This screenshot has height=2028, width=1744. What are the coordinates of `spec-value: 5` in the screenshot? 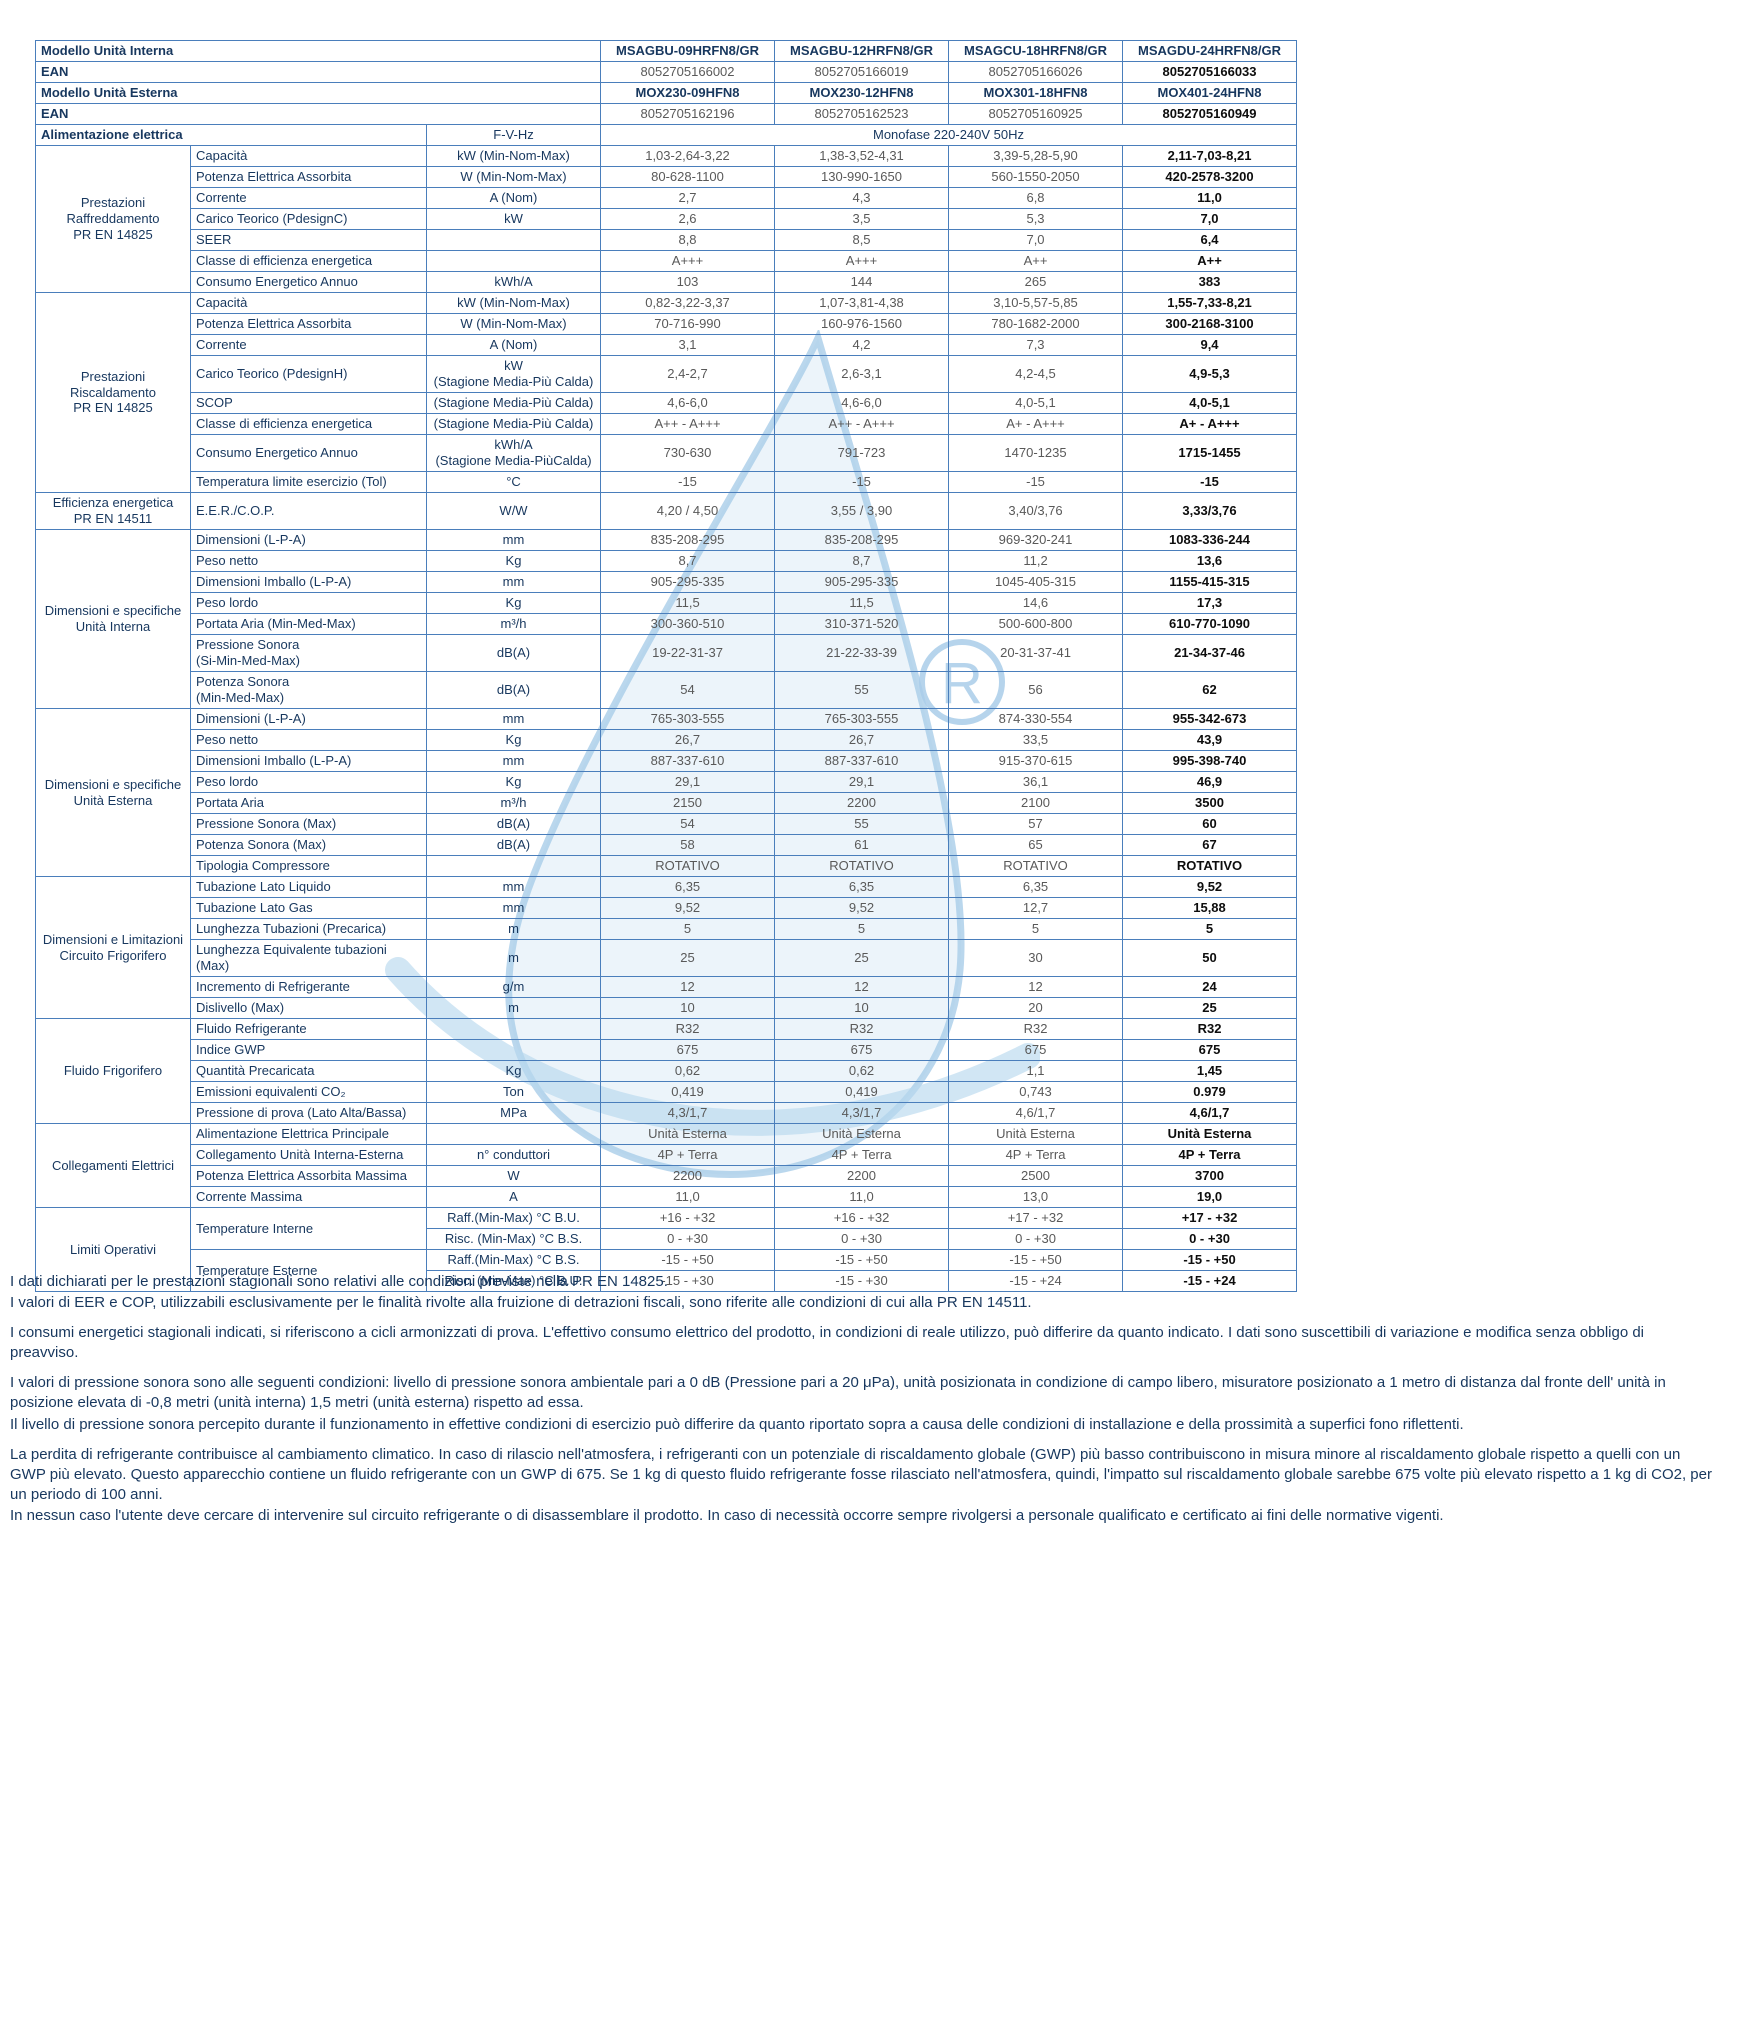 It's located at (862, 929).